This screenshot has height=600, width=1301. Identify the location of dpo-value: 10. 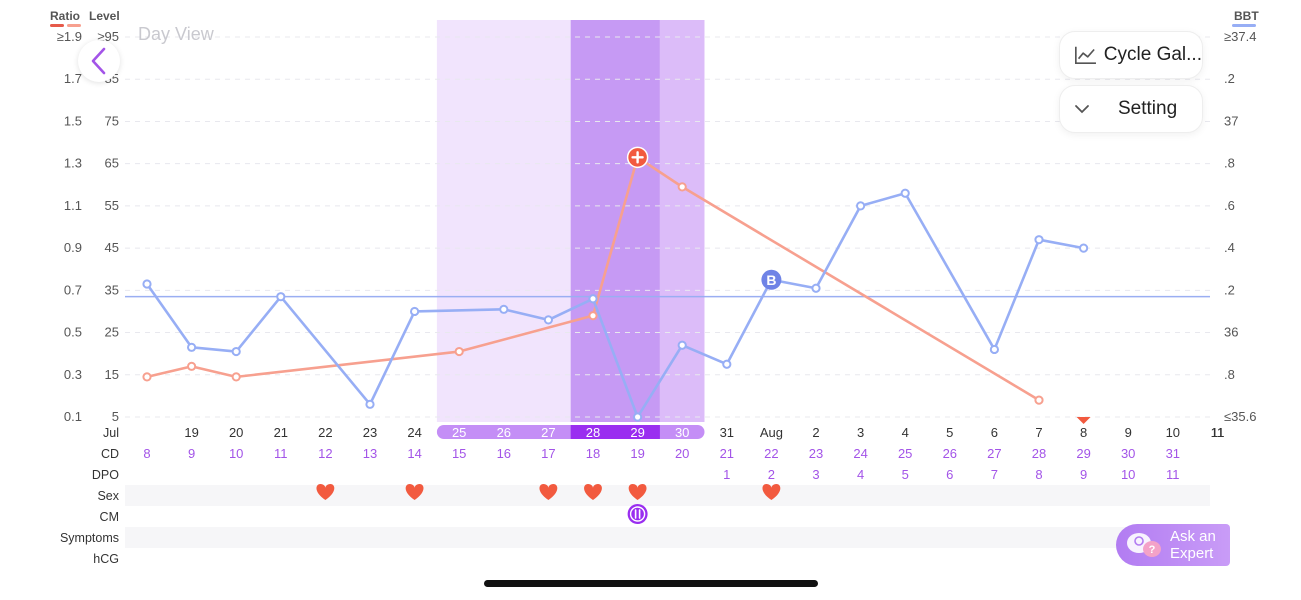
(1128, 474).